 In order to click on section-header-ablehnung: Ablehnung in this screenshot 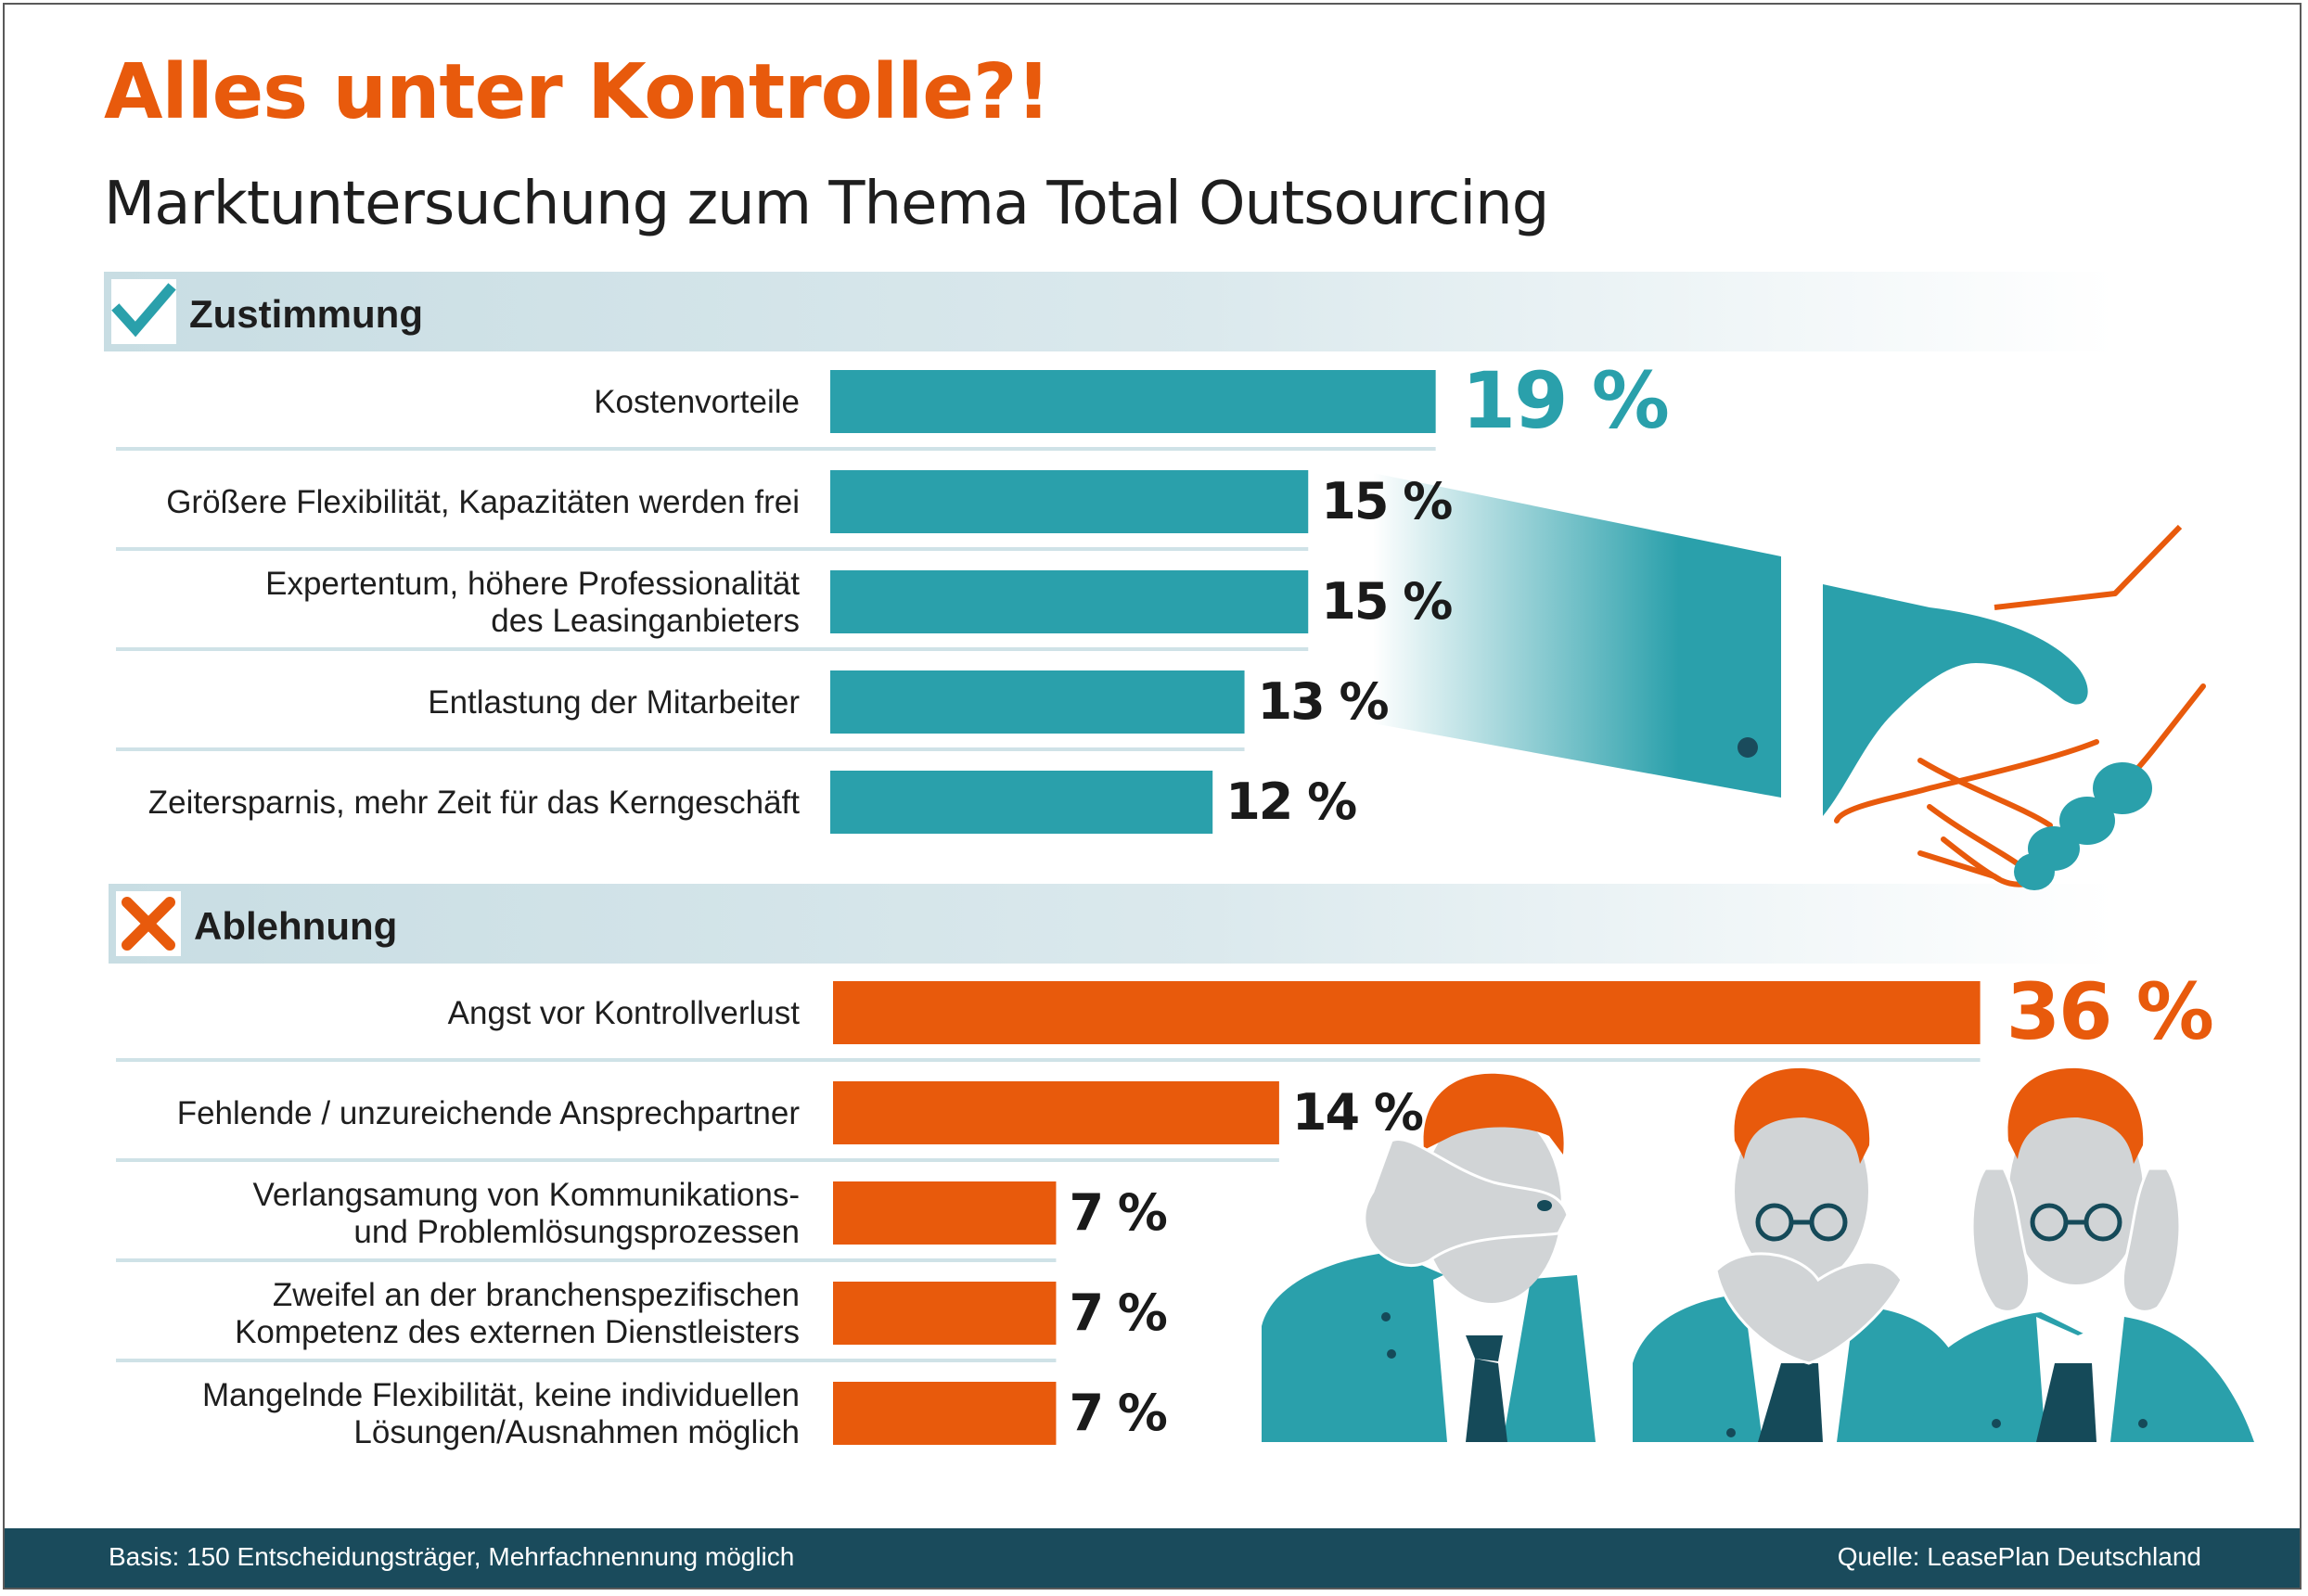, I will do `click(1112, 924)`.